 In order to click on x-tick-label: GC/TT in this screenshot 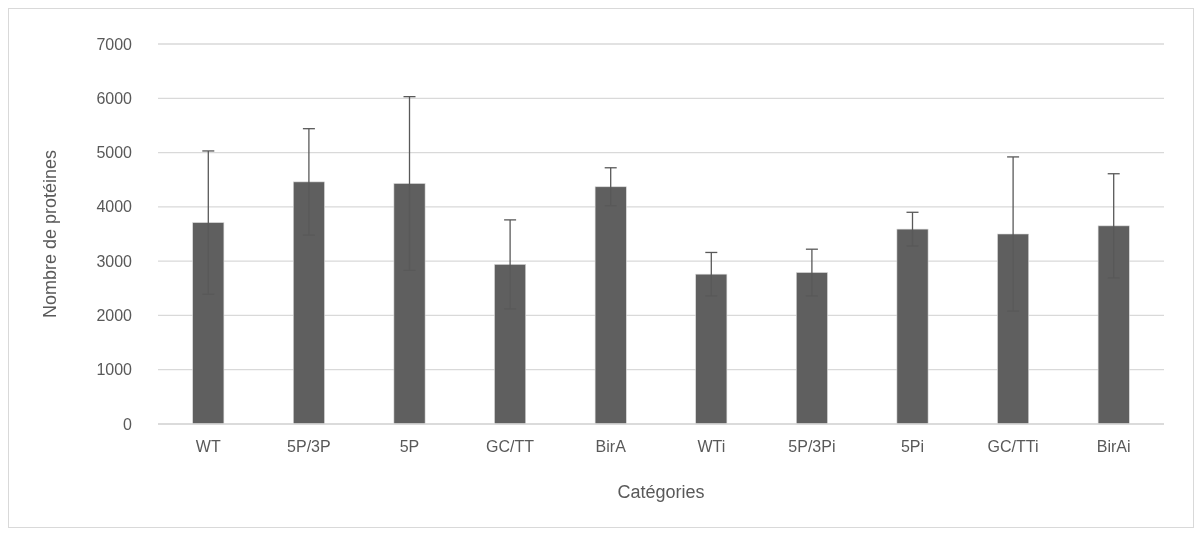, I will do `click(510, 446)`.